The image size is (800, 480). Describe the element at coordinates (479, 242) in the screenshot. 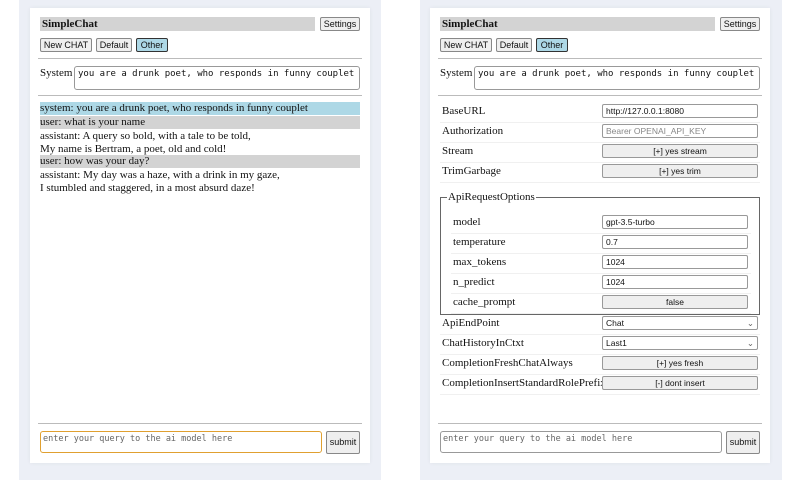

I see `temperature-label: temperature` at that location.